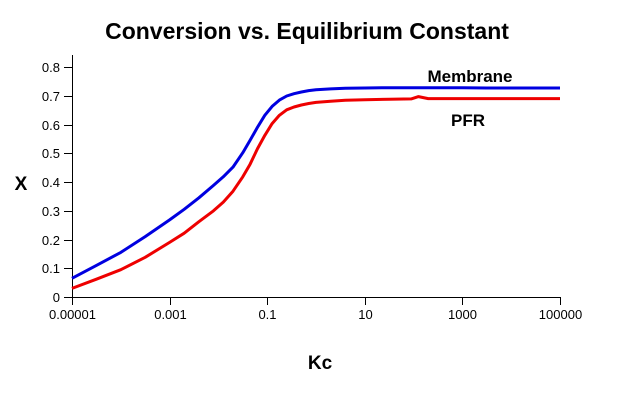 This screenshot has width=643, height=403. What do you see at coordinates (365, 314) in the screenshot?
I see `x-tick-label: 10` at bounding box center [365, 314].